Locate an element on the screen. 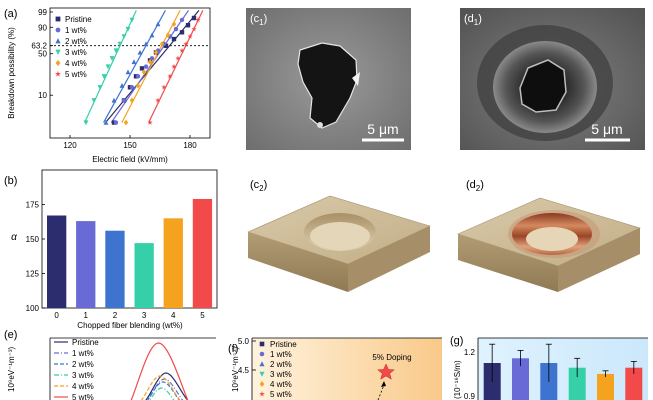 This screenshot has height=400, width=653. annotation-5pct-doping: 5% Doping is located at coordinates (391, 357).